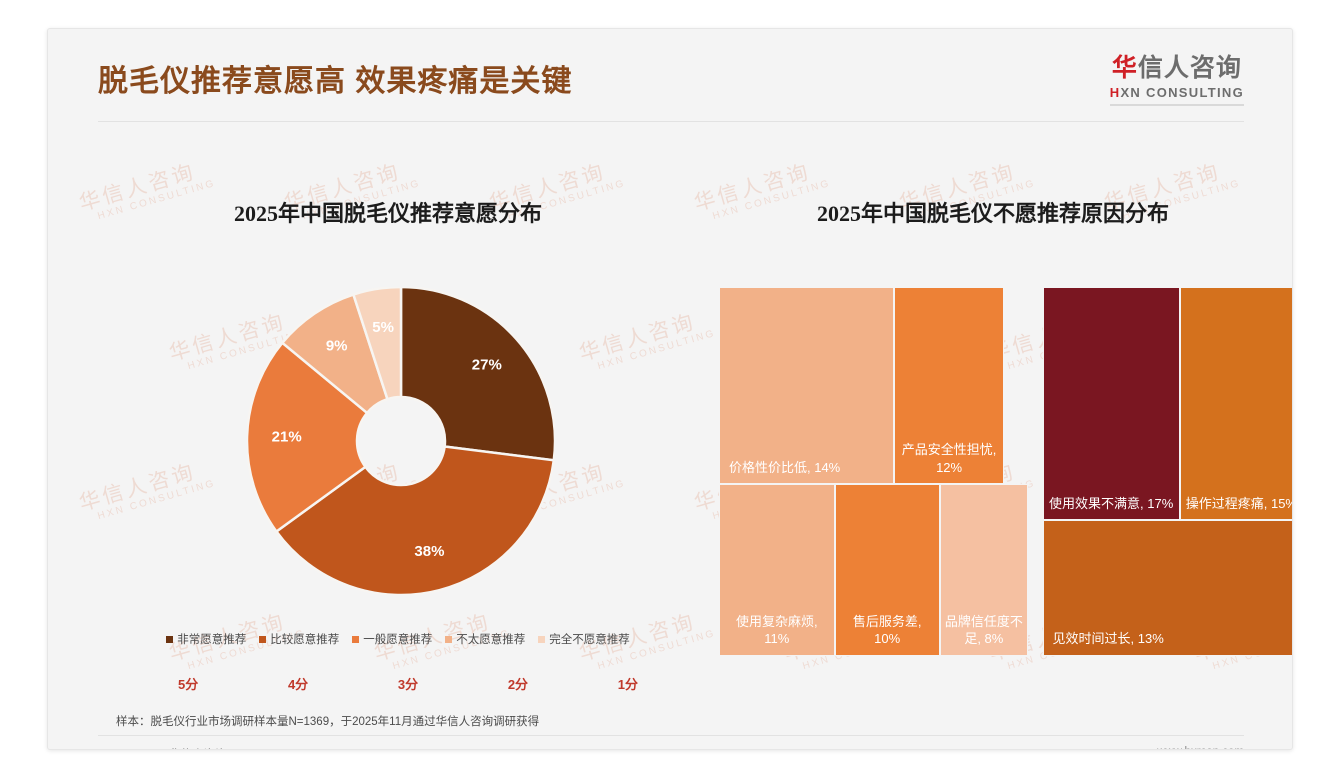 The image size is (1340, 780). I want to click on logo-chinese: 华信人咨询, so click(1177, 68).